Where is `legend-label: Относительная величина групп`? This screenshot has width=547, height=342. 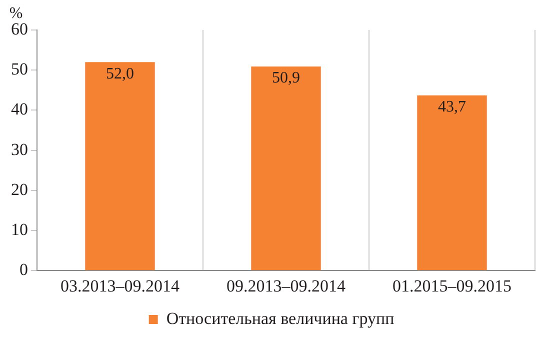
legend-label: Относительная величина групп is located at coordinates (280, 318).